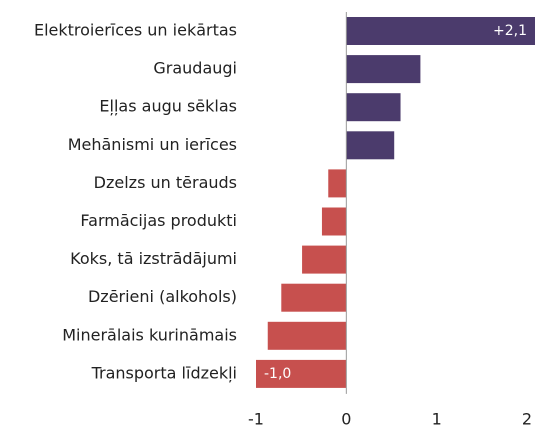 The image size is (535, 428). Describe the element at coordinates (153, 258) in the screenshot. I see `y-tick-label: Koks, tā izstrādājumi` at that location.